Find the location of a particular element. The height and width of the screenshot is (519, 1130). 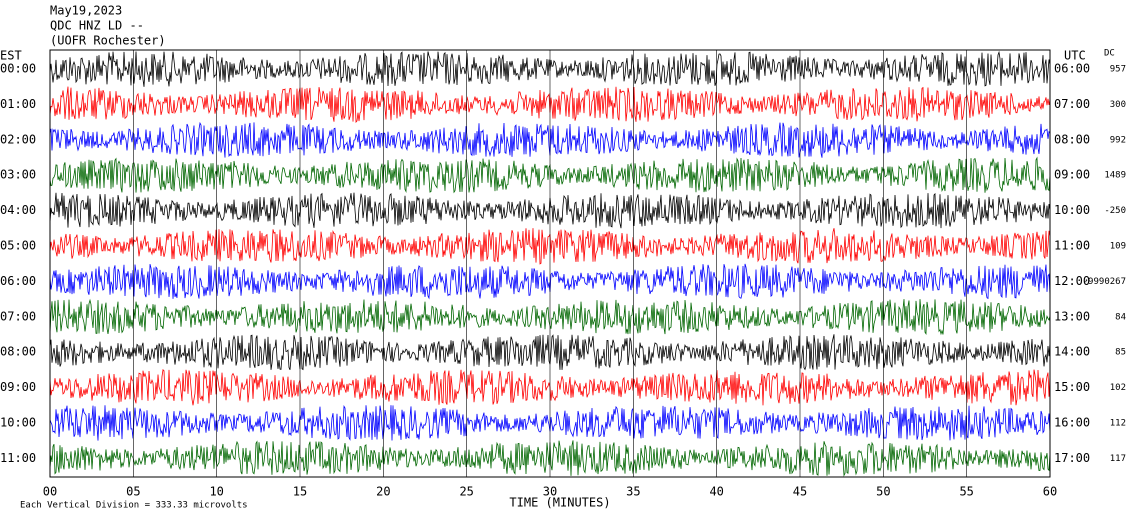

left-time-label: 01:00 is located at coordinates (18, 104).